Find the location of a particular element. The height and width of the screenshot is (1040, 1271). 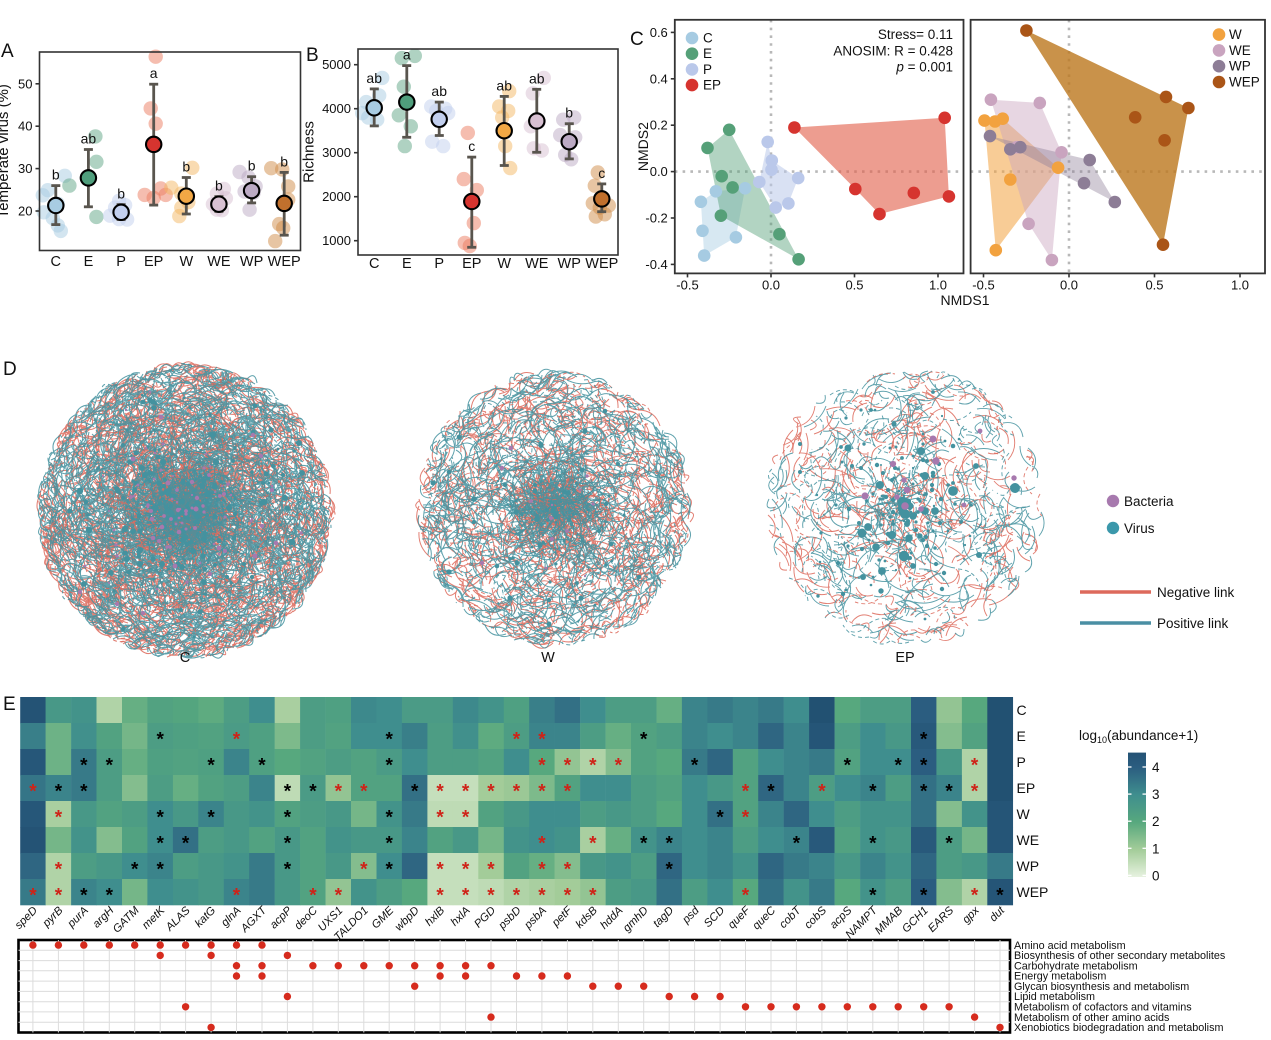

svg-text: 20 is located at coordinates (25, 211).